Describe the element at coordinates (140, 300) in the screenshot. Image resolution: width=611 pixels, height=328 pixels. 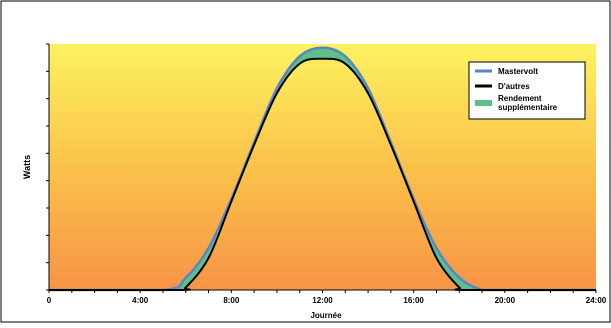
I see `x-tick-label: 4:00` at that location.